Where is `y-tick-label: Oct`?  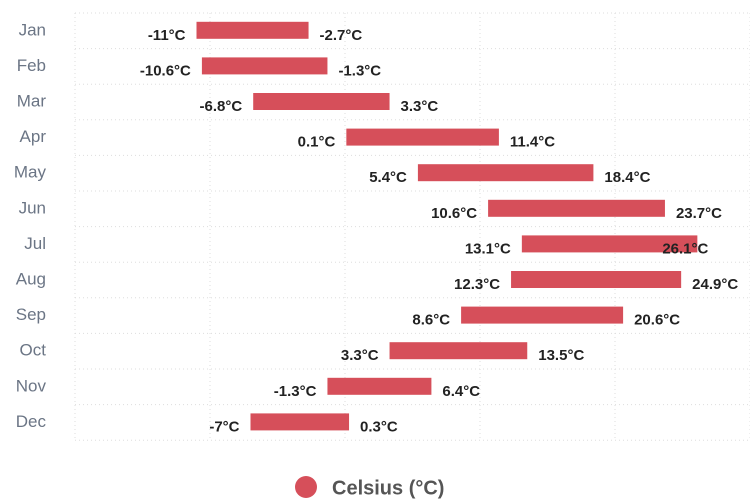
y-tick-label: Oct is located at coordinates (33, 350).